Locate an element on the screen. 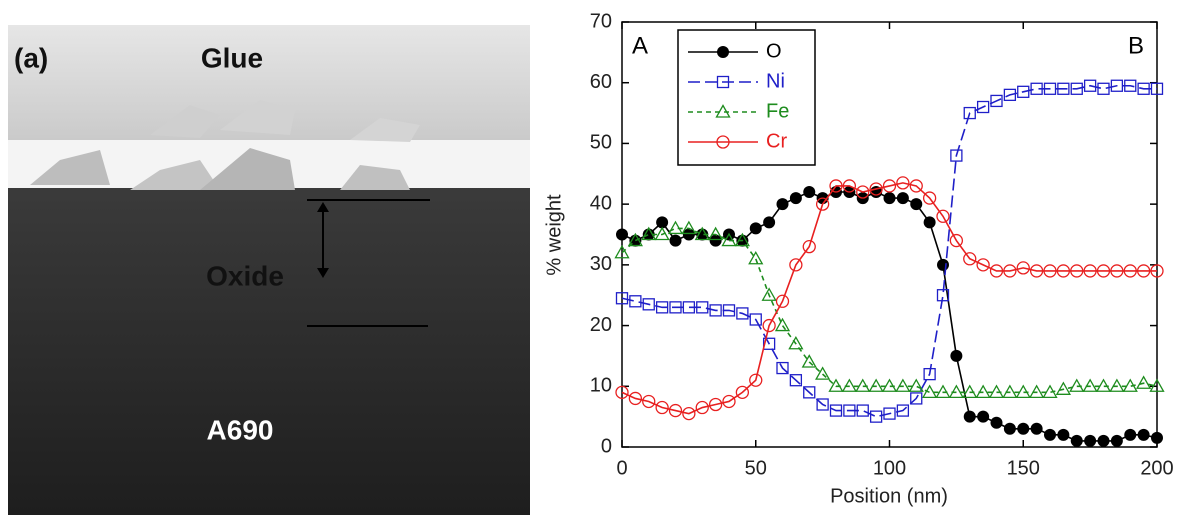 This screenshot has width=1191, height=520. image-label: Glue is located at coordinates (232, 57).